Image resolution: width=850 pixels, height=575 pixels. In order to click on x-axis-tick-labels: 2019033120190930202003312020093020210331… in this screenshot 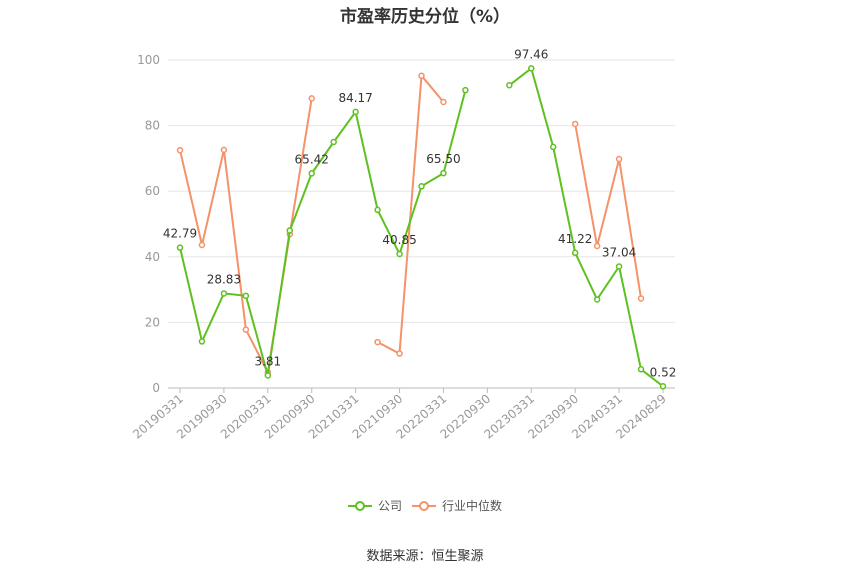, I will do `click(399, 417)`.